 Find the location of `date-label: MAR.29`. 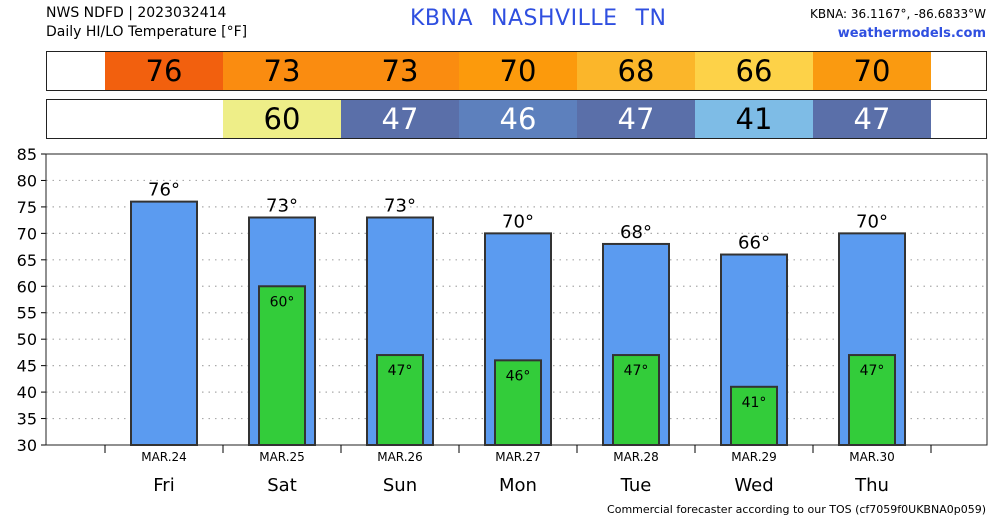

date-label: MAR.29 is located at coordinates (754, 457).